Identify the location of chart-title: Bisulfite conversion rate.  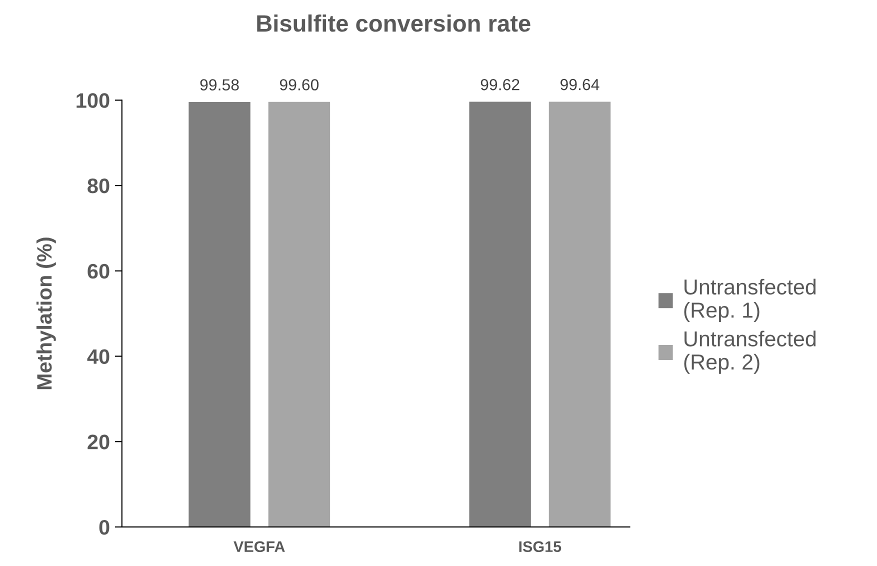
(393, 23).